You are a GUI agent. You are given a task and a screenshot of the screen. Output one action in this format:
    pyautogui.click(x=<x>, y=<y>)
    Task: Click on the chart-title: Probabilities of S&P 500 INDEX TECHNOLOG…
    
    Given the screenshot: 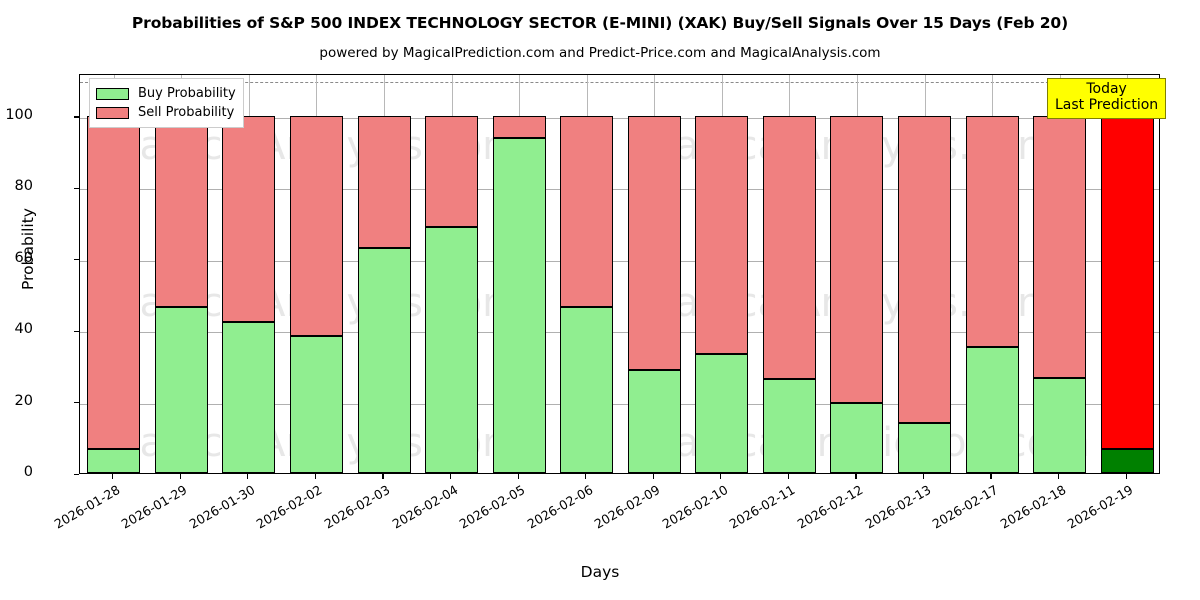 What is the action you would take?
    pyautogui.click(x=600, y=23)
    